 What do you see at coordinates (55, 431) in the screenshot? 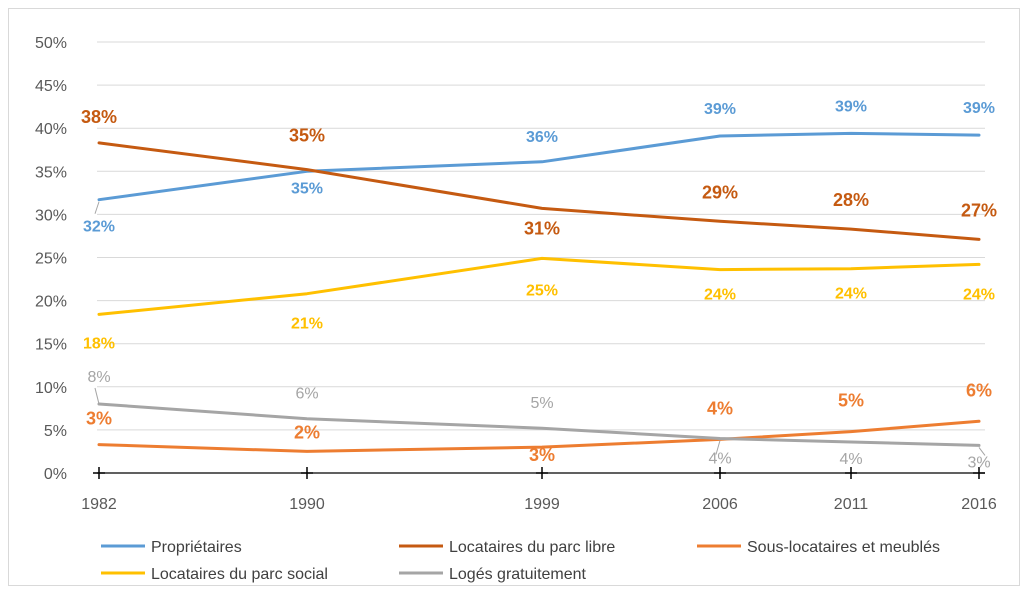
I see `y-tick-label: 5%` at bounding box center [55, 431].